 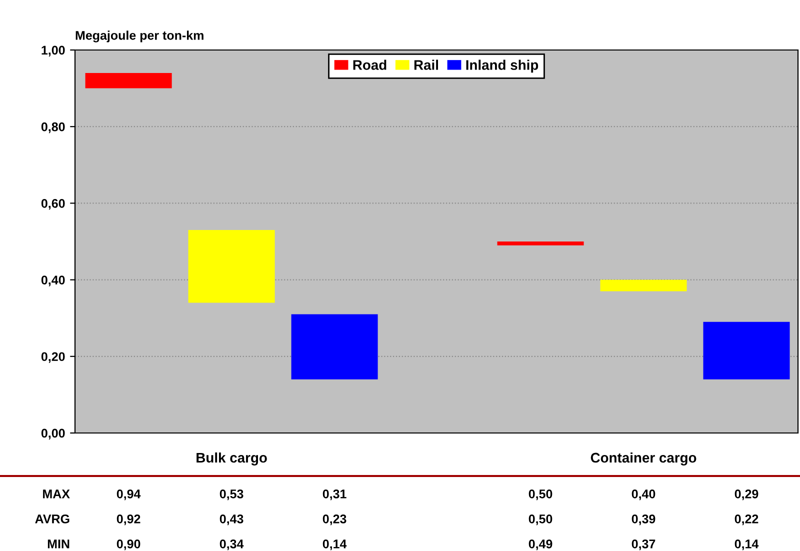 I want to click on text: 0,40, so click(x=644, y=495).